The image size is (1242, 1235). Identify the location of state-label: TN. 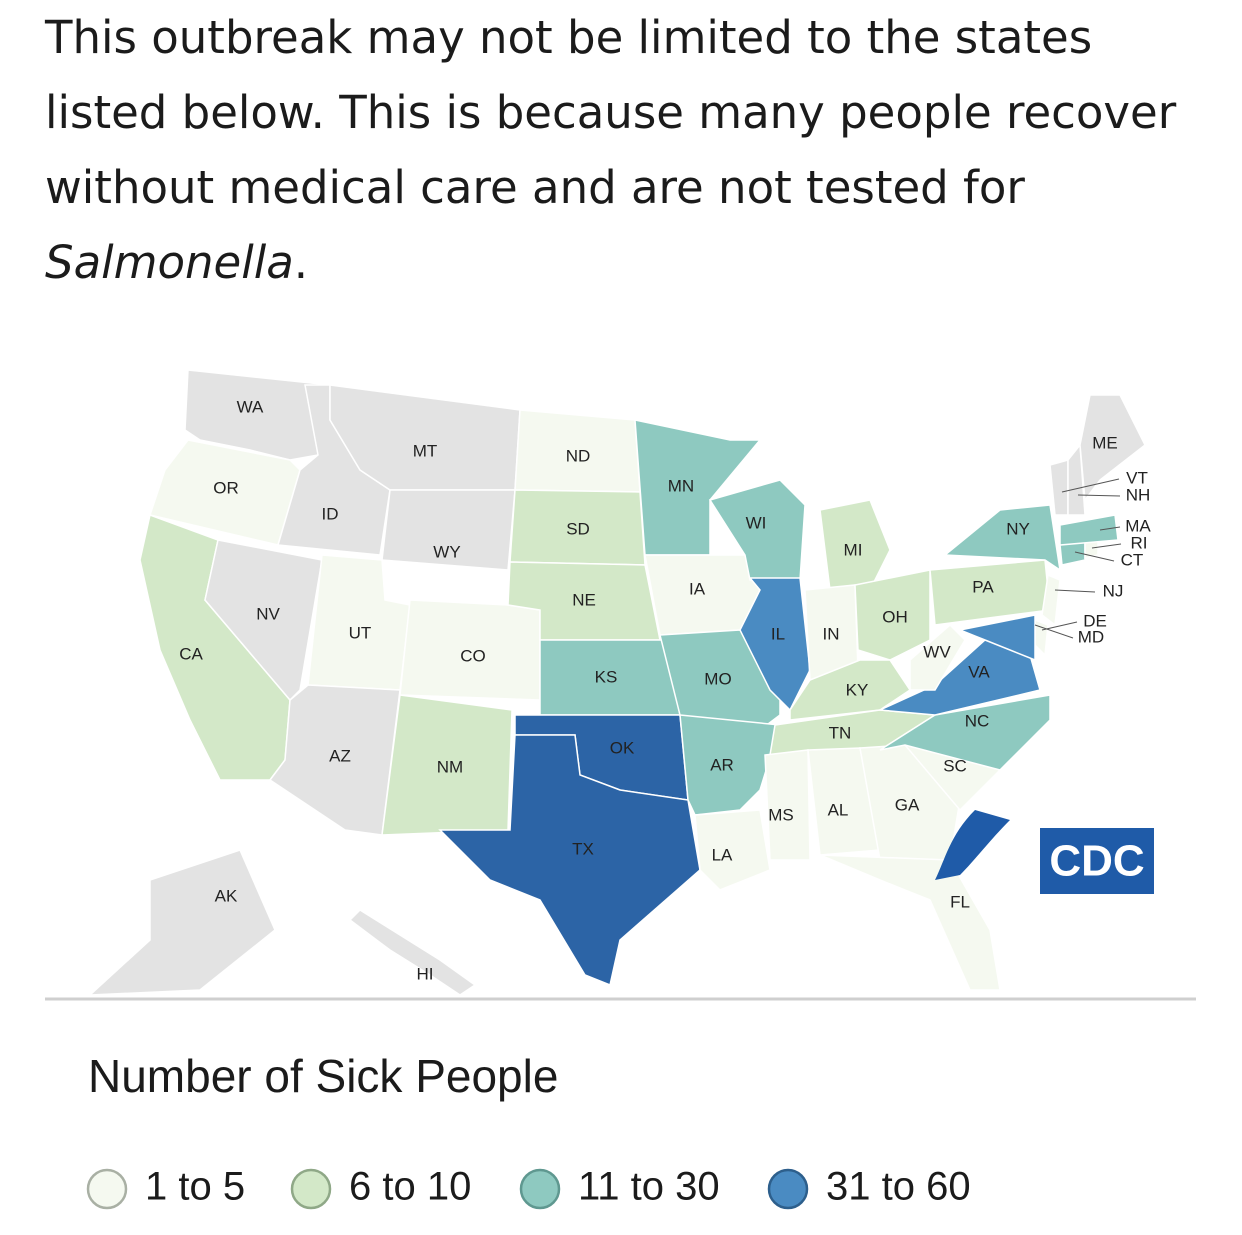
(840, 732).